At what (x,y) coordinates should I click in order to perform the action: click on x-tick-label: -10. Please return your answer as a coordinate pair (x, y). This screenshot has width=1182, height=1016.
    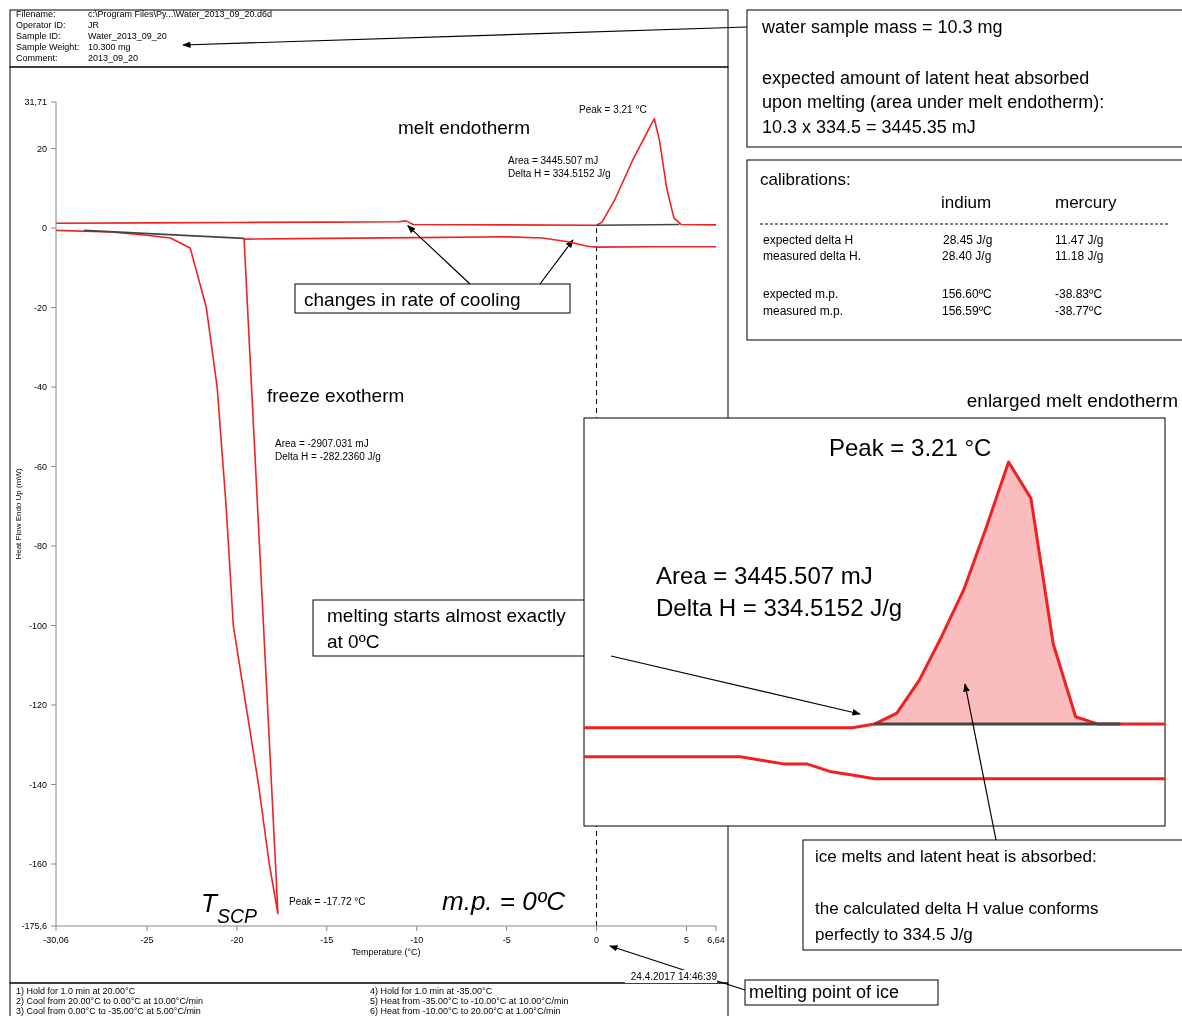
    Looking at the image, I should click on (417, 940).